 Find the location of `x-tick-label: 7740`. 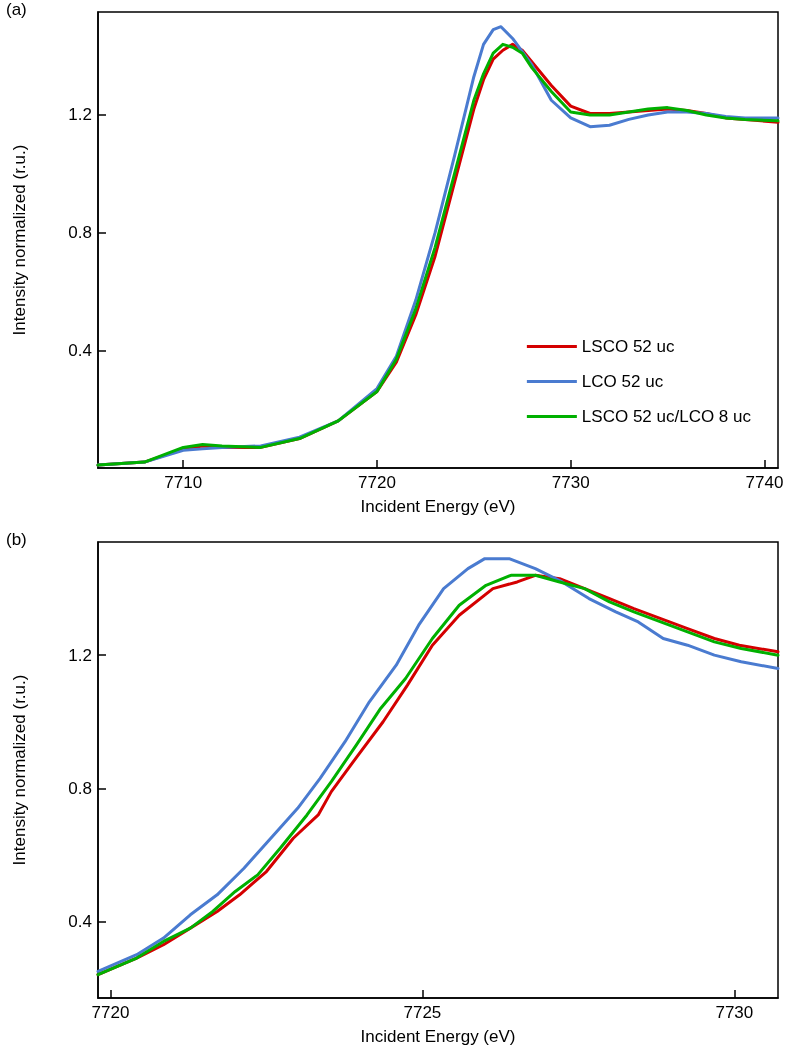

x-tick-label: 7740 is located at coordinates (764, 482).